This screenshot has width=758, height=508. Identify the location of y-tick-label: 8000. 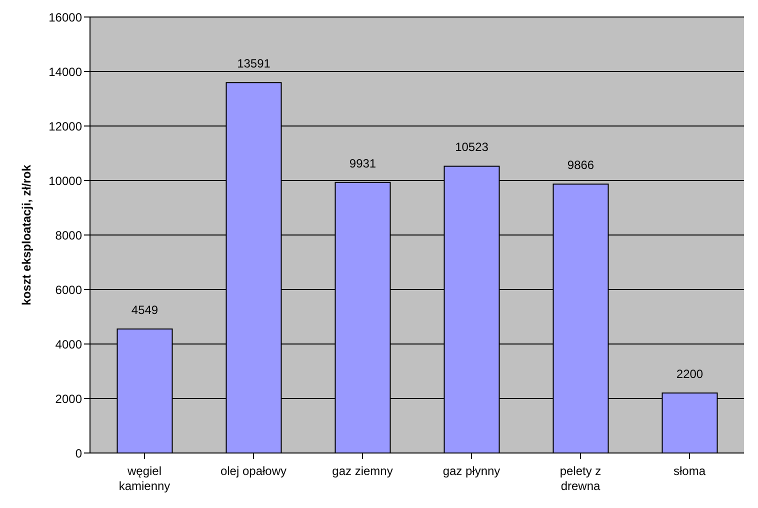
(68, 235).